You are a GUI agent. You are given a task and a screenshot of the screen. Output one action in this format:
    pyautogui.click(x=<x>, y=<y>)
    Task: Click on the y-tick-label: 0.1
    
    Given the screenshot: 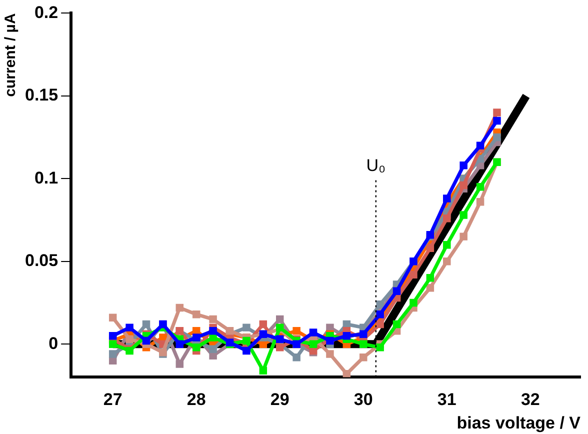 What is the action you would take?
    pyautogui.click(x=46, y=178)
    